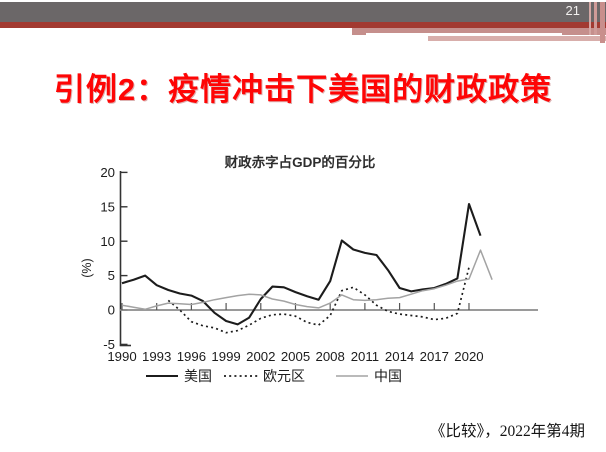  I want to click on banner-light-pink-bar, so click(517, 38).